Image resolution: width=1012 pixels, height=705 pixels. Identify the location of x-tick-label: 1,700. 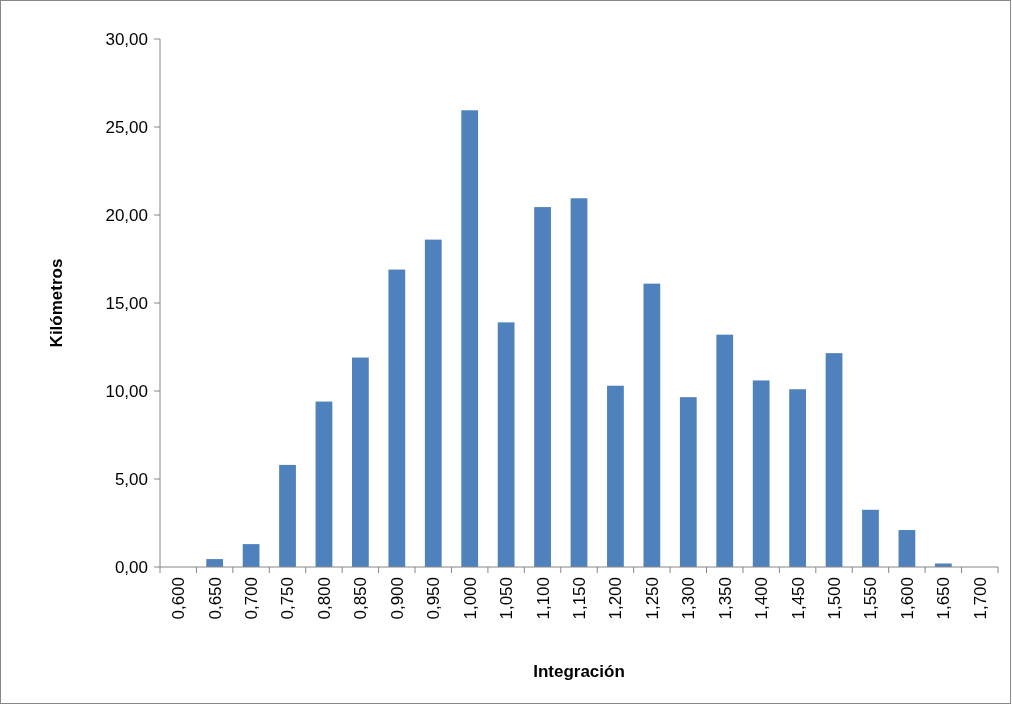
(980, 598).